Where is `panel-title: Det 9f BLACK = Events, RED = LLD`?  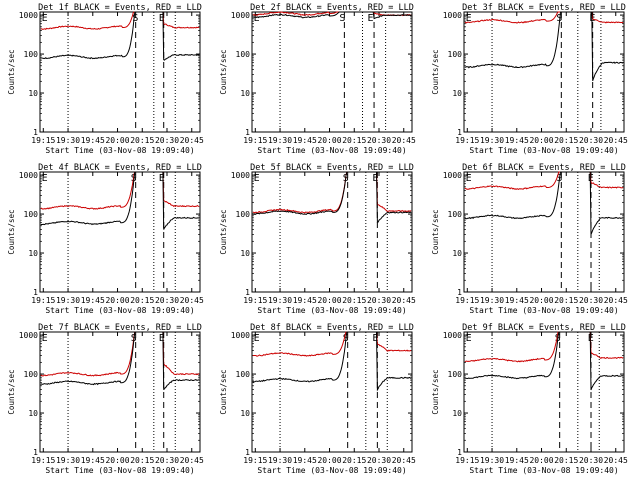
panel-title: Det 9f BLACK = Events, RED = LLD is located at coordinates (544, 328).